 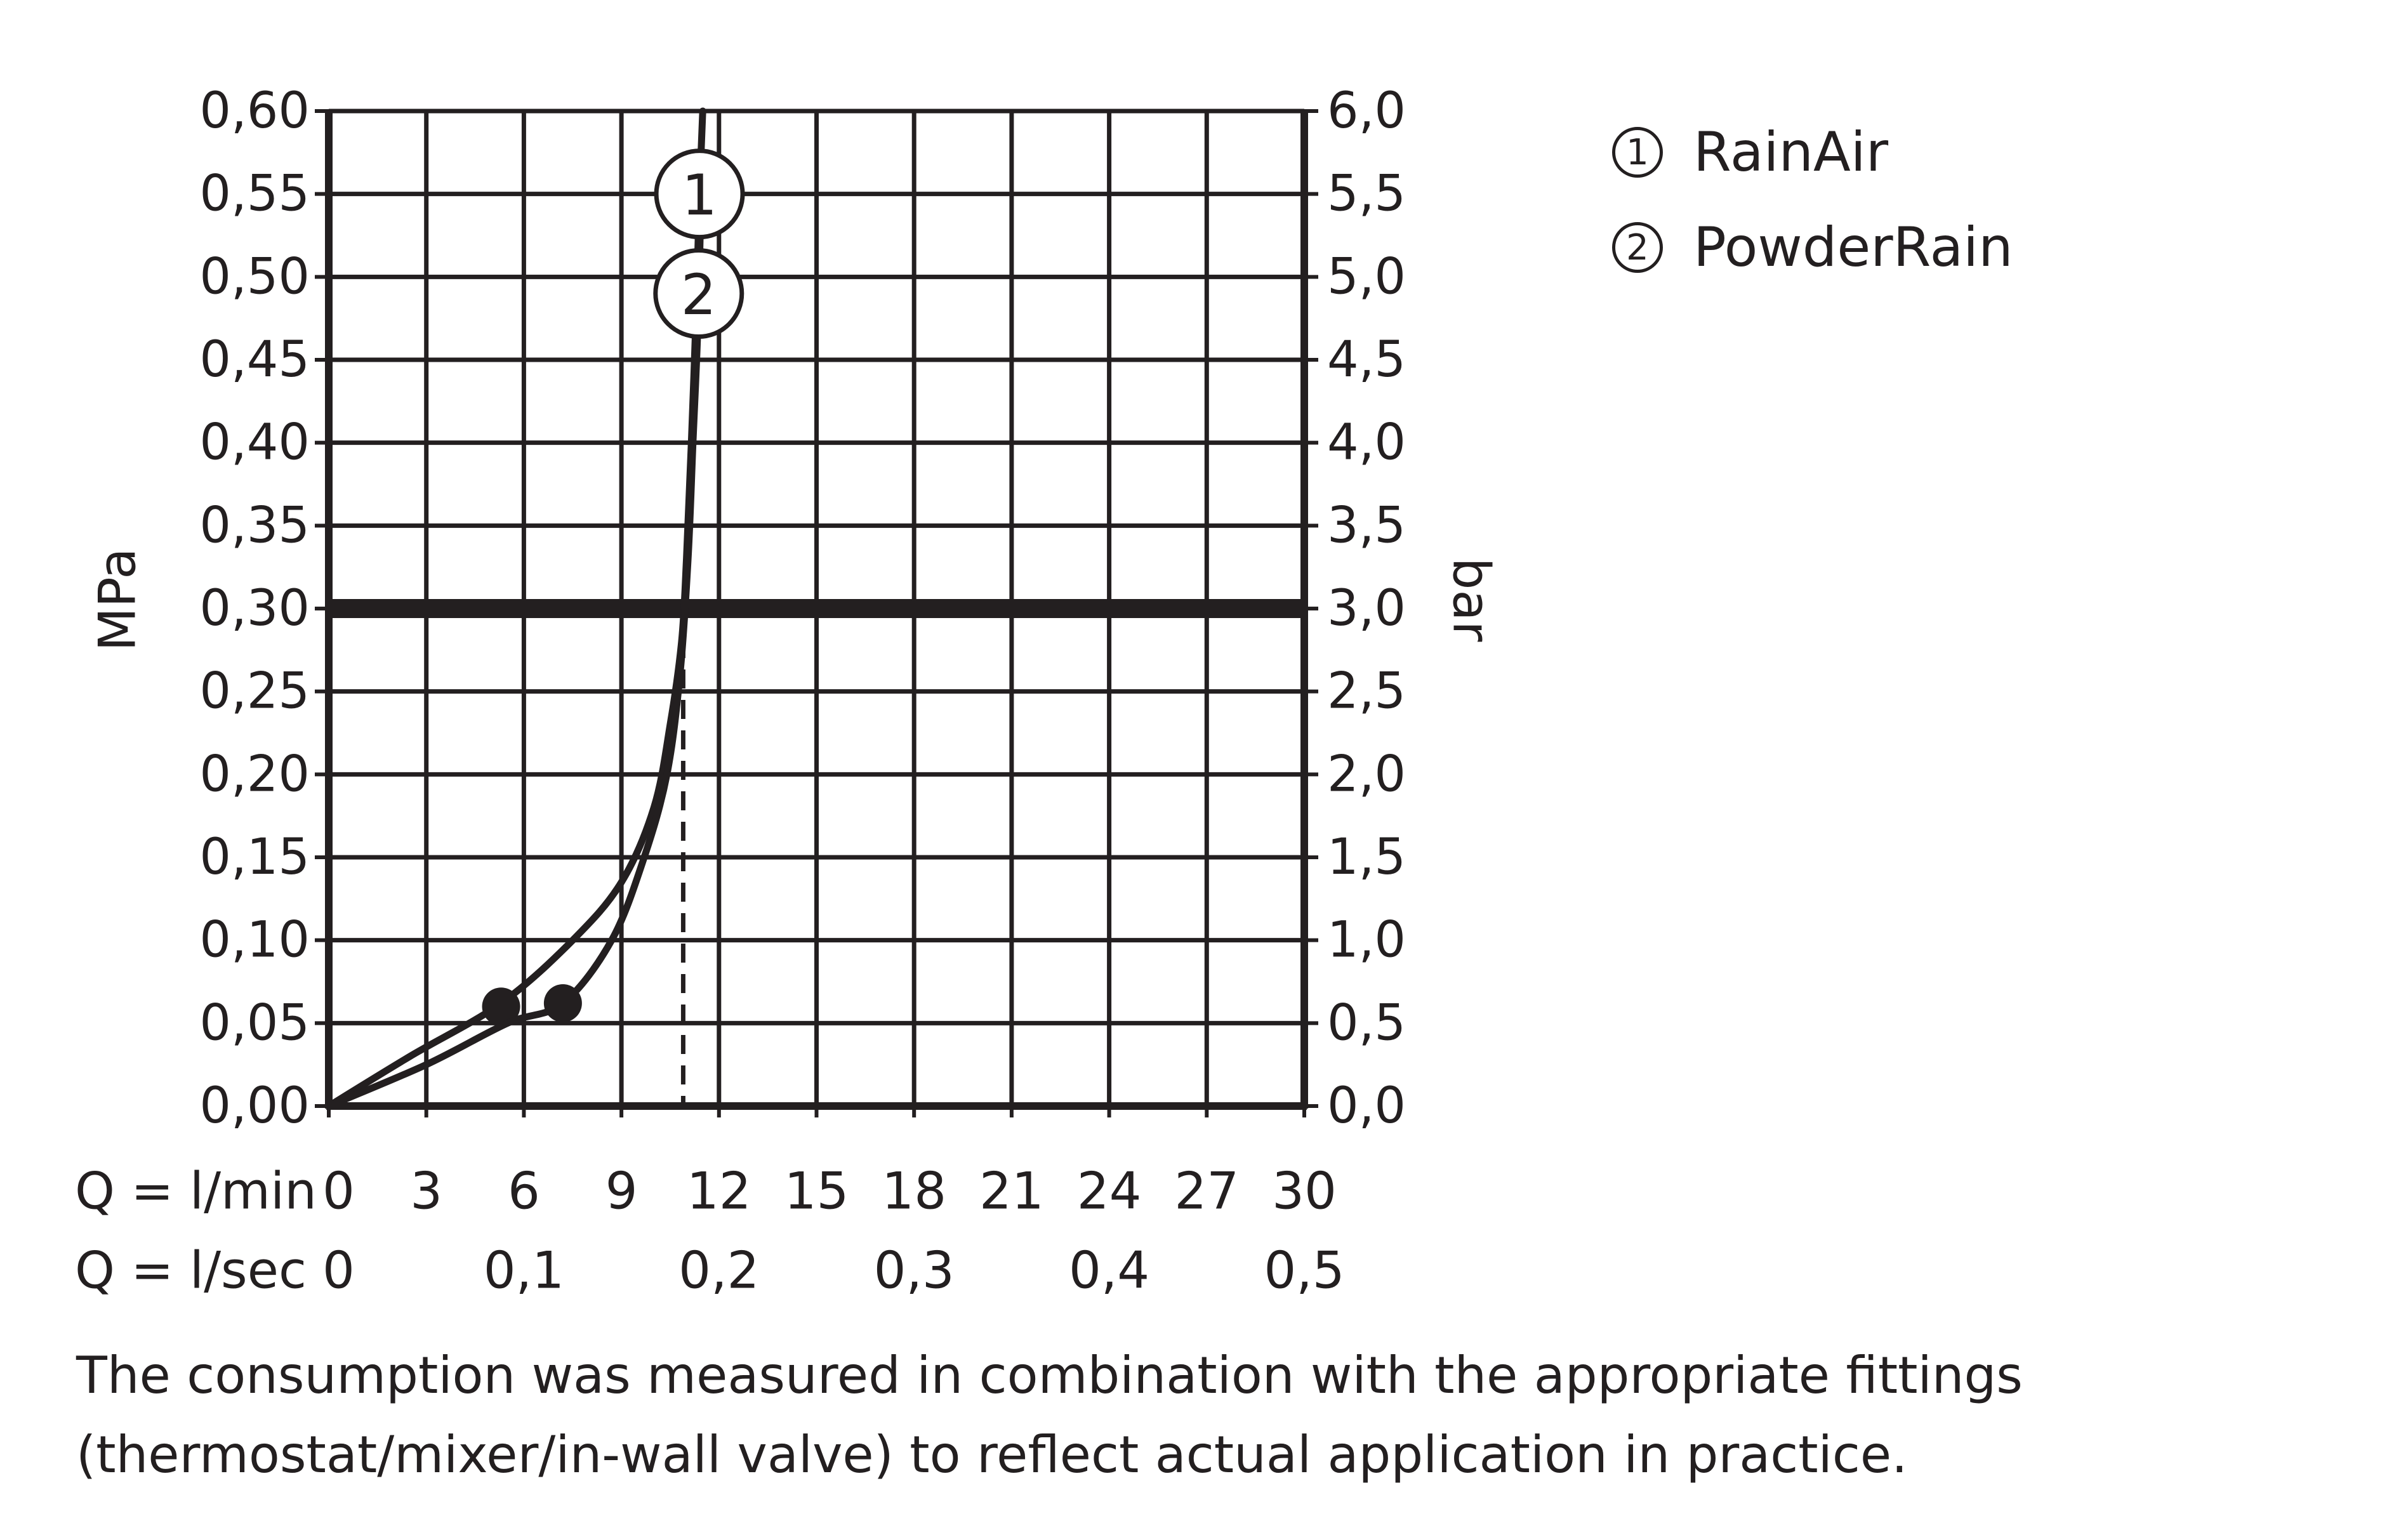 What do you see at coordinates (1366, 857) in the screenshot?
I see `y-tick-label-right: 1,5` at bounding box center [1366, 857].